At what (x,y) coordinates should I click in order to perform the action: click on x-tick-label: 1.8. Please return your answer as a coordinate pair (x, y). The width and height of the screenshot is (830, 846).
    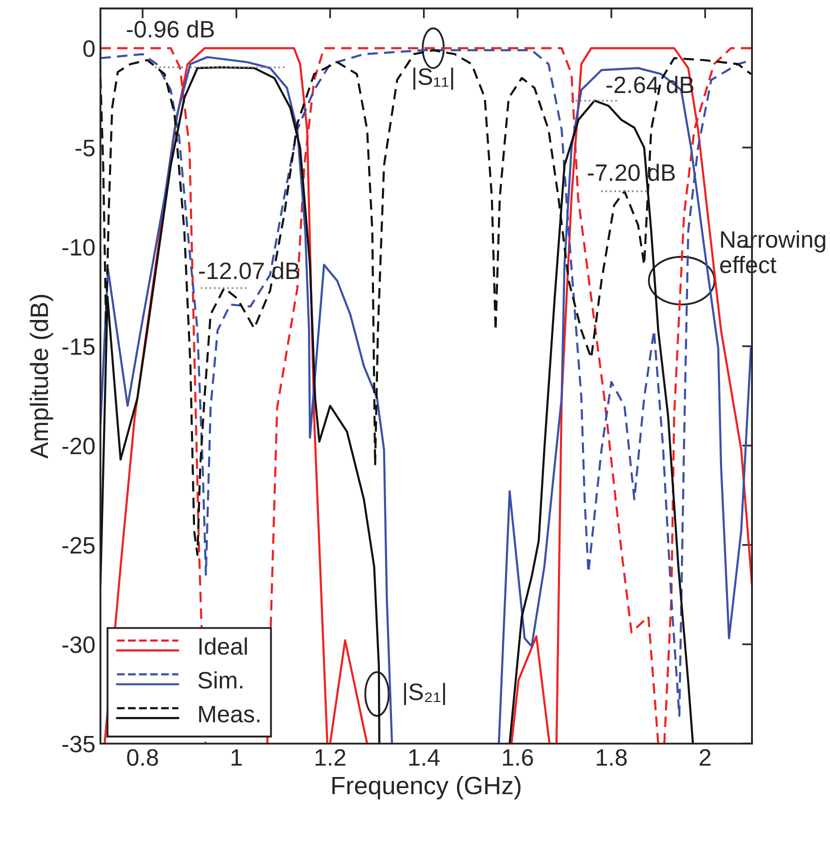
    Looking at the image, I should click on (611, 757).